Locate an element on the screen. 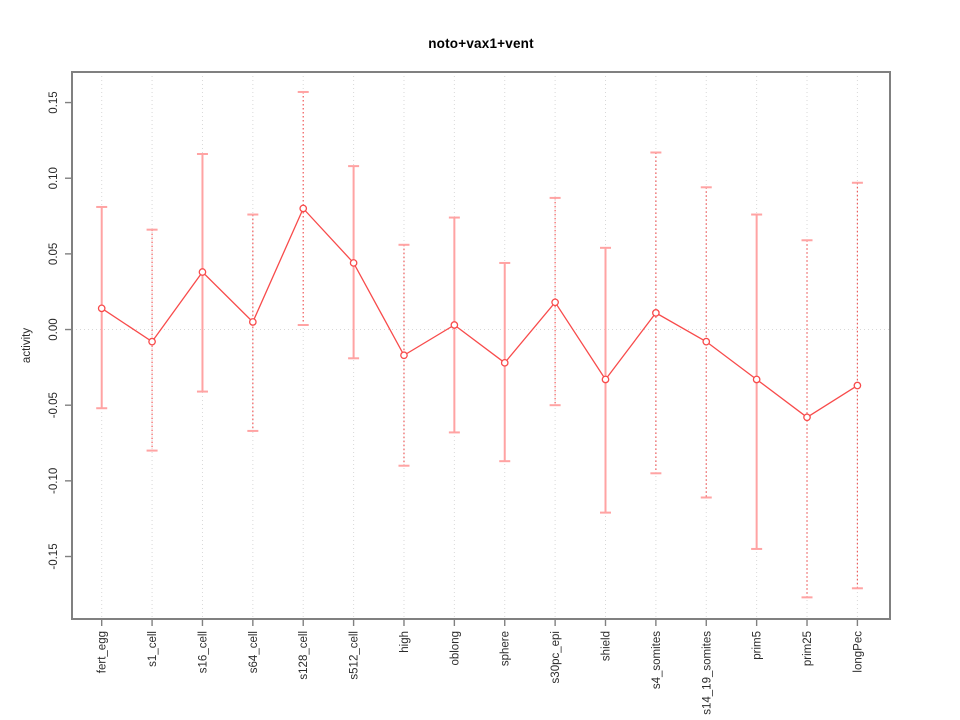 This screenshot has height=720, width=960. x-tick-label: s30pc_epi is located at coordinates (556, 657).